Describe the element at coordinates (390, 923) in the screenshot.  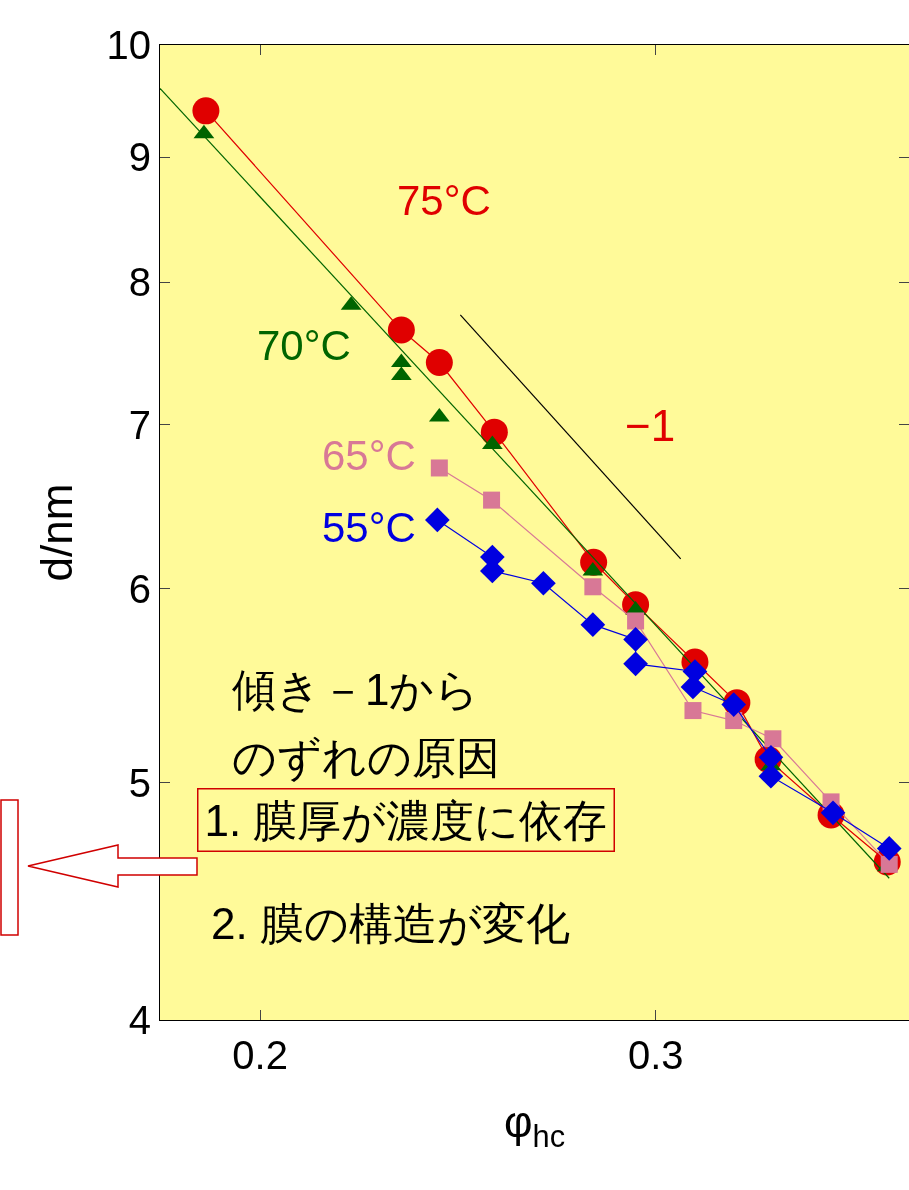
I see `annotation: 2. 膜の構造が変化` at that location.